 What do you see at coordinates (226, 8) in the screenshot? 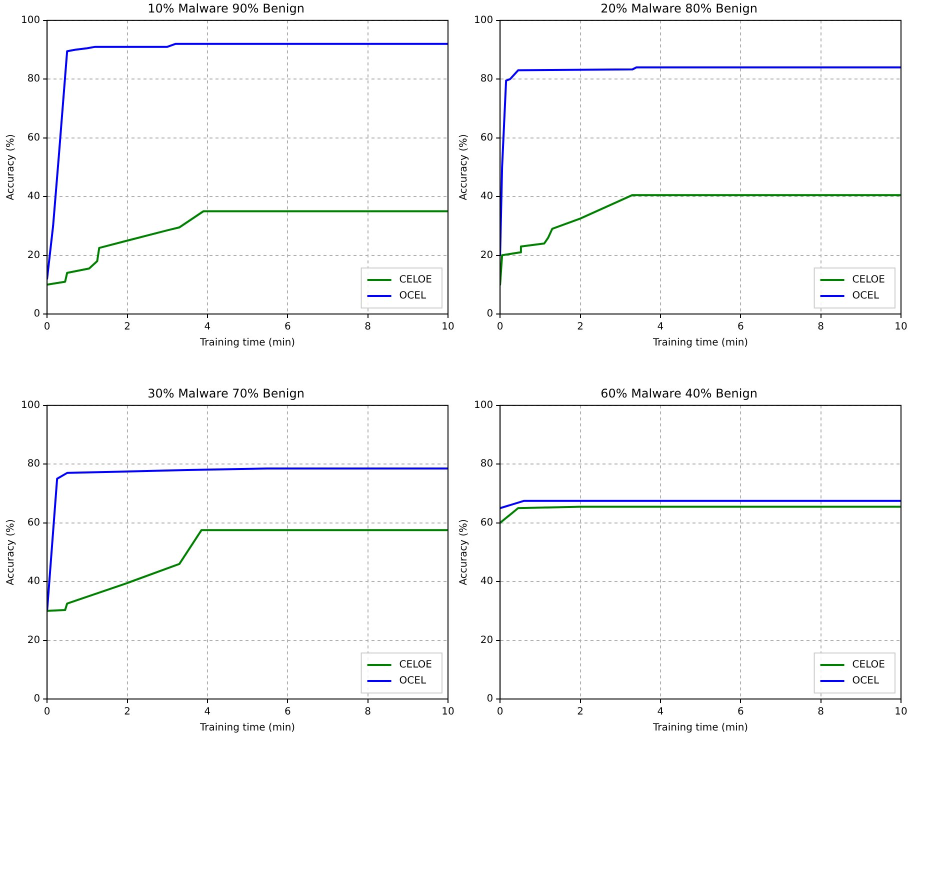
I see `chart-title: 10% Malware 90% Benign` at bounding box center [226, 8].